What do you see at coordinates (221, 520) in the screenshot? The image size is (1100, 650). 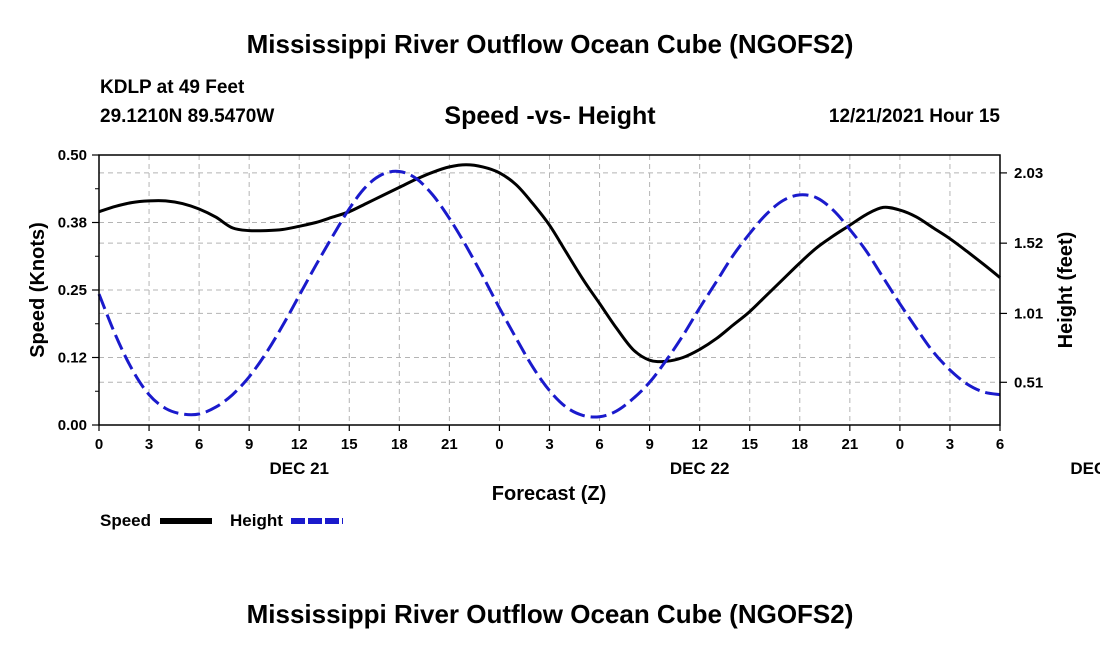 I see `legend: Speed Height` at bounding box center [221, 520].